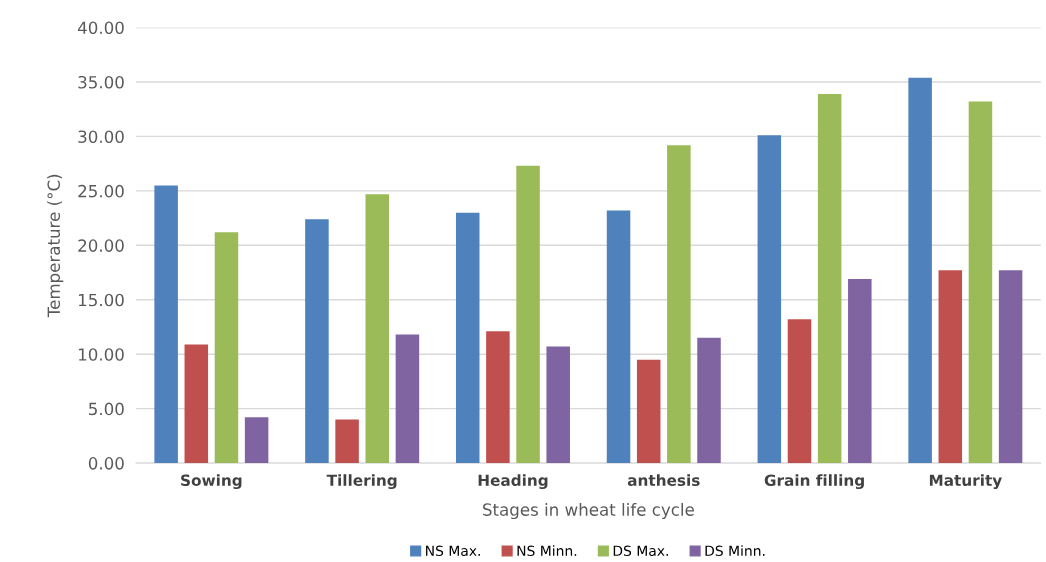  What do you see at coordinates (735, 551) in the screenshot?
I see `legend-label: DS Minn.` at bounding box center [735, 551].